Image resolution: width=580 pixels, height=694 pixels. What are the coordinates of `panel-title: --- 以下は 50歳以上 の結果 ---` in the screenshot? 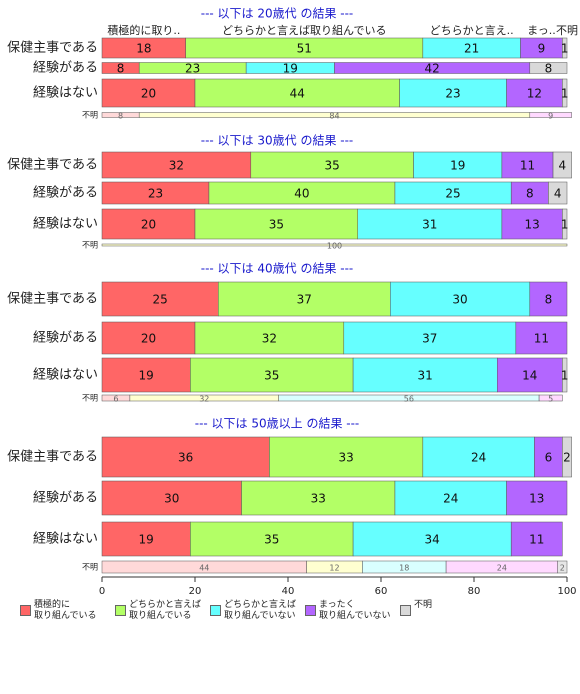 It's located at (277, 424).